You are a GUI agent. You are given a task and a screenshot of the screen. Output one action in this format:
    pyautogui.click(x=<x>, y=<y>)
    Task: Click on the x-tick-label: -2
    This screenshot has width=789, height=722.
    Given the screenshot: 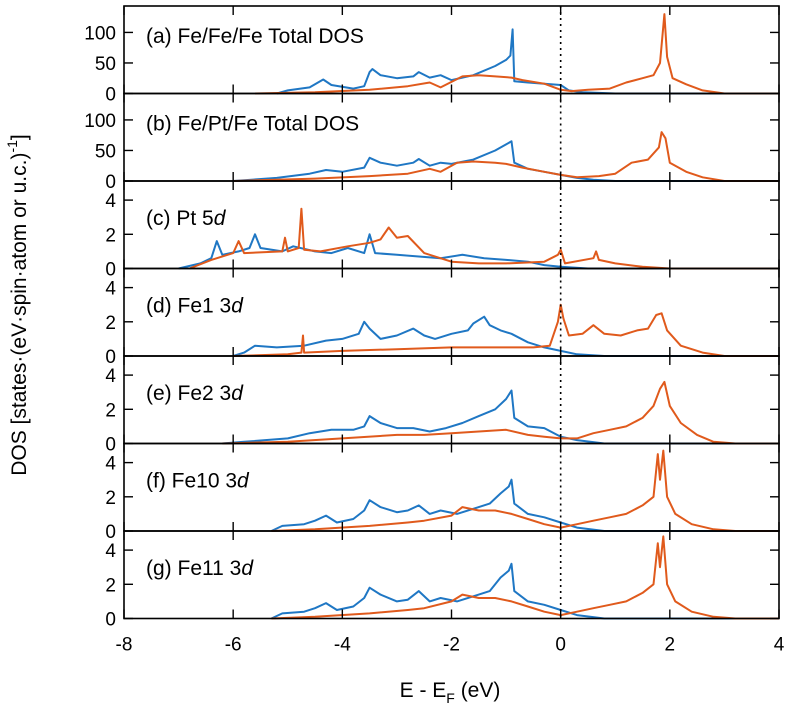 What is the action you would take?
    pyautogui.click(x=451, y=645)
    